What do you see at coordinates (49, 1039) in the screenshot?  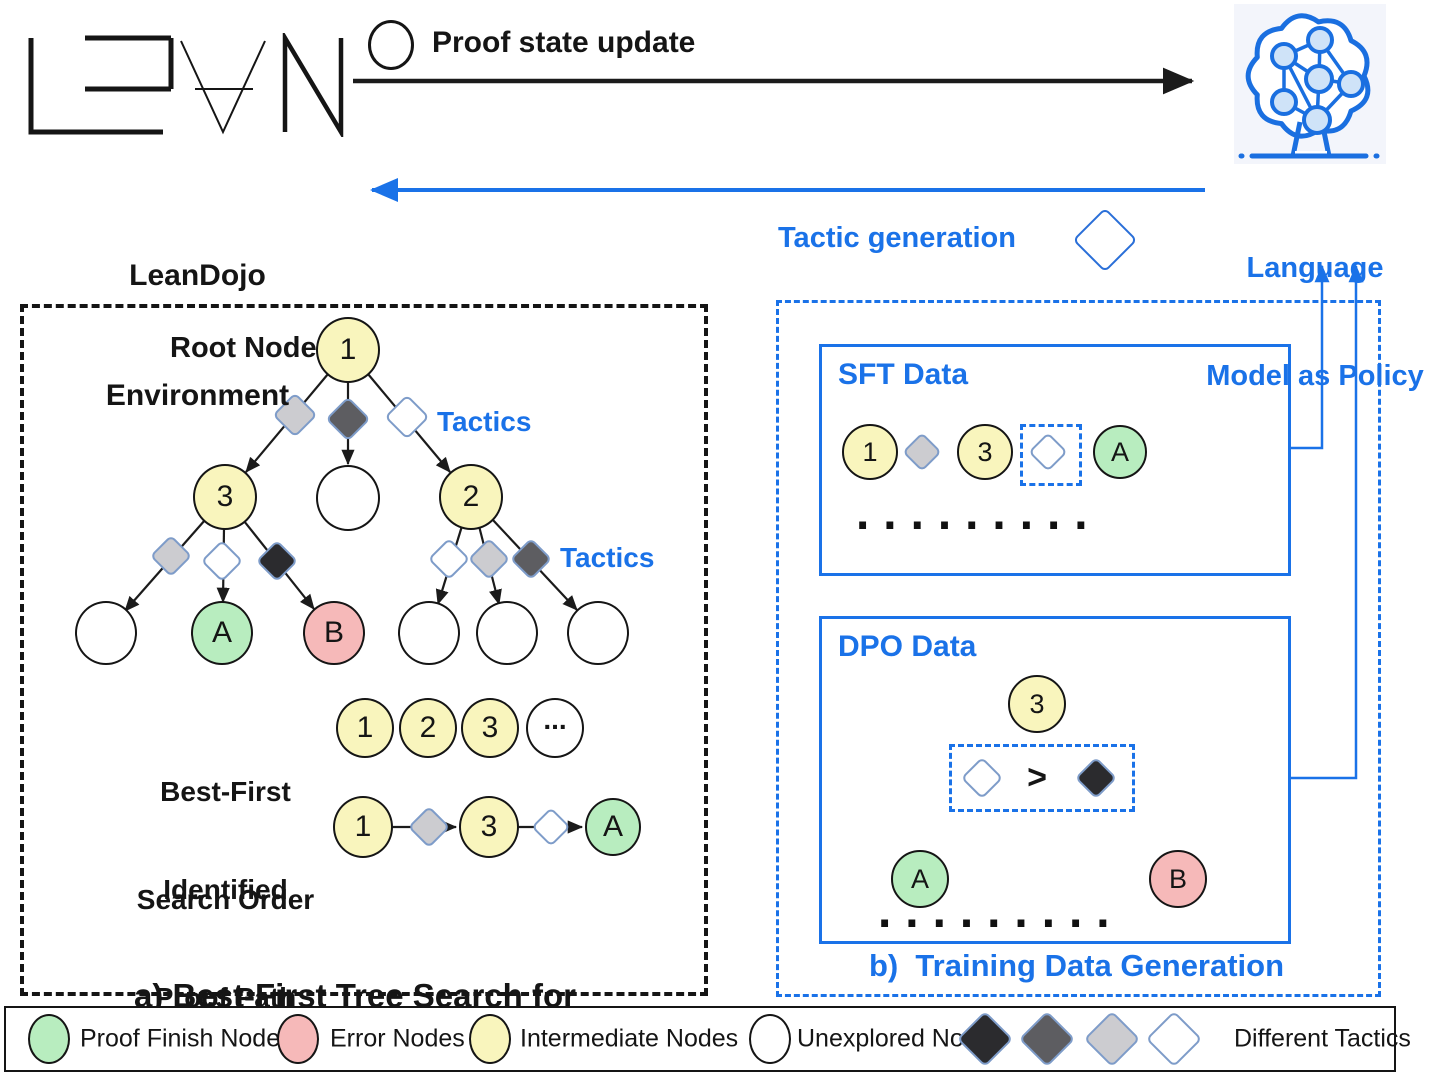 I see `legend-proof-finish-node-icon` at bounding box center [49, 1039].